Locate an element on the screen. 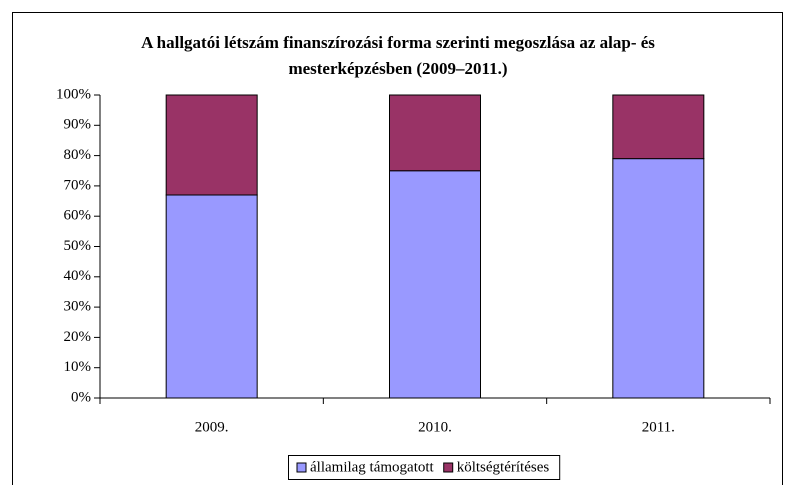 The width and height of the screenshot is (790, 485). chart-title: mesterképzésben (2009–2011.) is located at coordinates (397, 68).